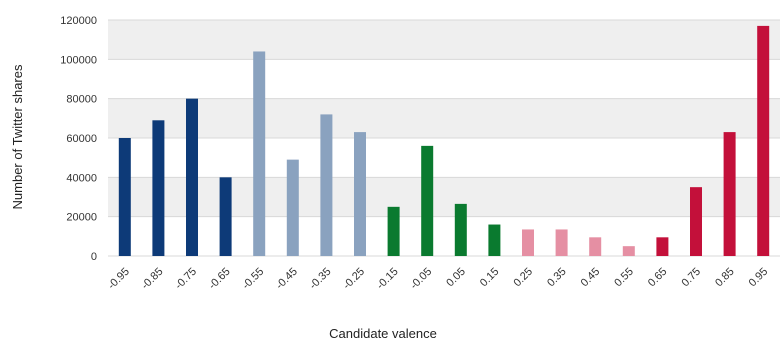 The height and width of the screenshot is (343, 783). What do you see at coordinates (759, 278) in the screenshot?
I see `x-tick-label: 0.95` at bounding box center [759, 278].